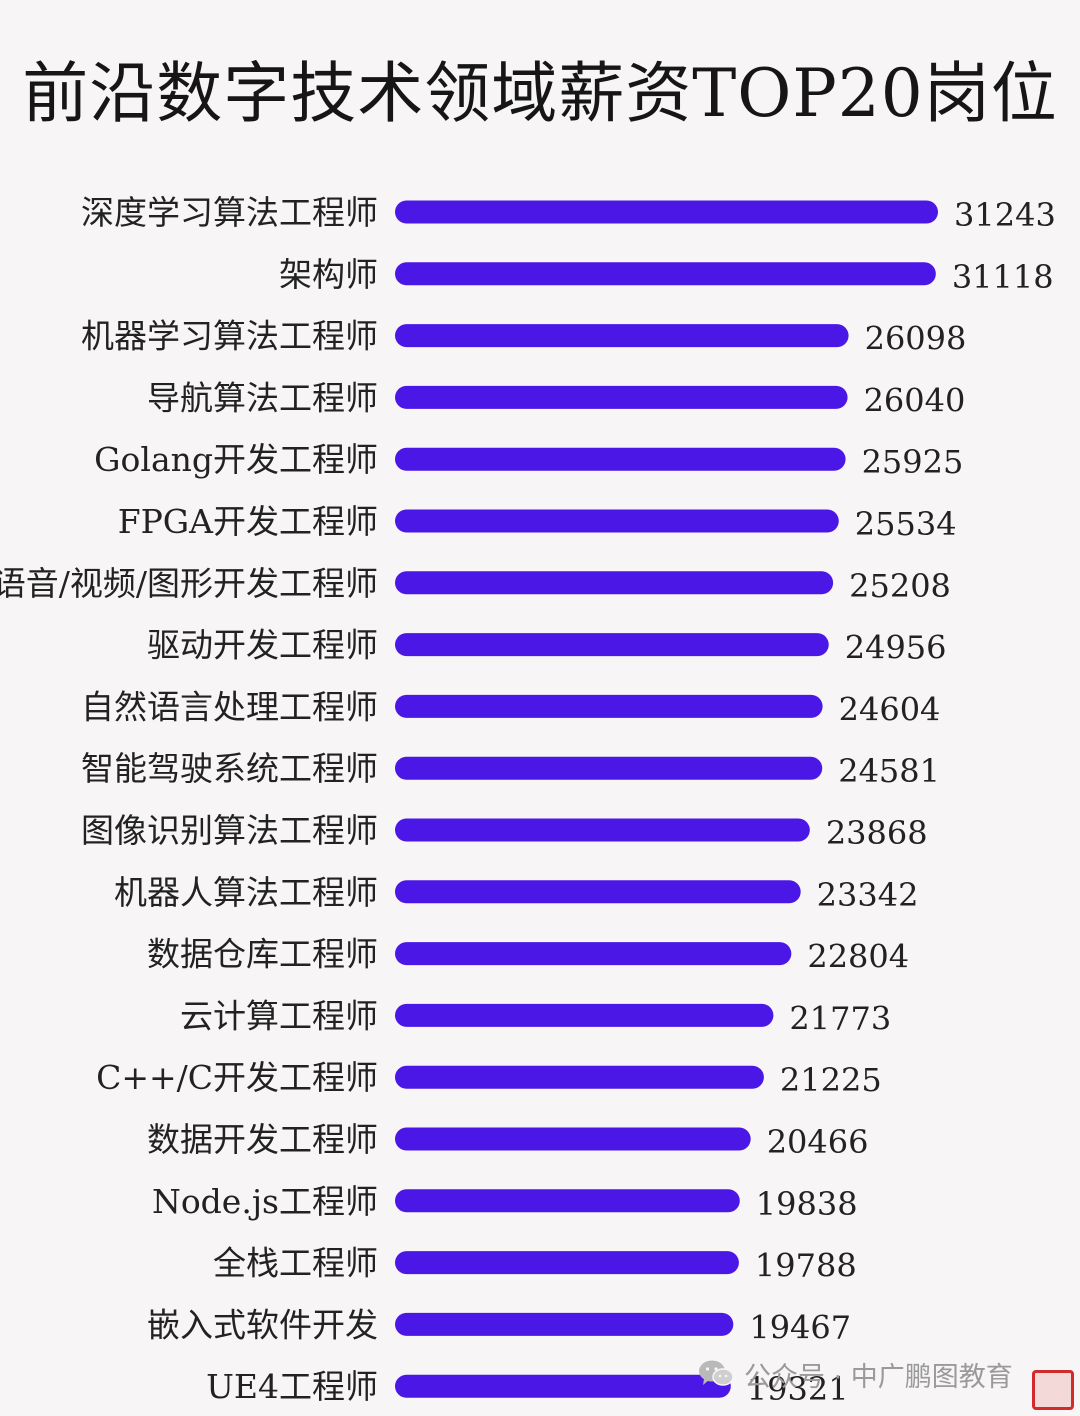 This screenshot has height=1416, width=1080. What do you see at coordinates (807, 1204) in the screenshot?
I see `value-label: 19838` at bounding box center [807, 1204].